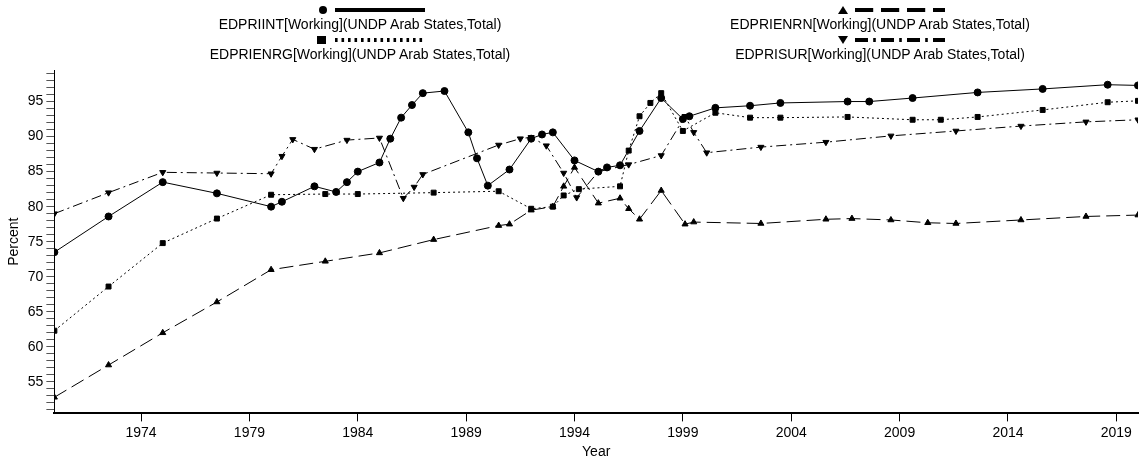 Image resolution: width=1144 pixels, height=461 pixels. I want to click on legend-label: EDPRIENRN[Working](UNDP Arab States,Total), so click(880, 24).